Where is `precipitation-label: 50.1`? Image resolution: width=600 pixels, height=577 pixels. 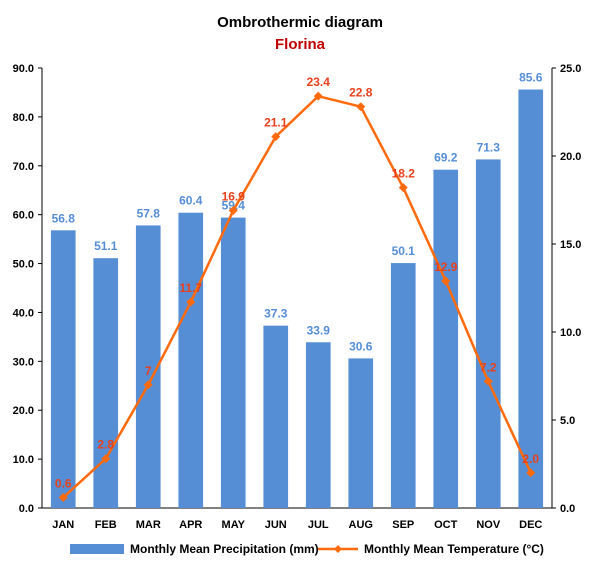 precipitation-label: 50.1 is located at coordinates (404, 251).